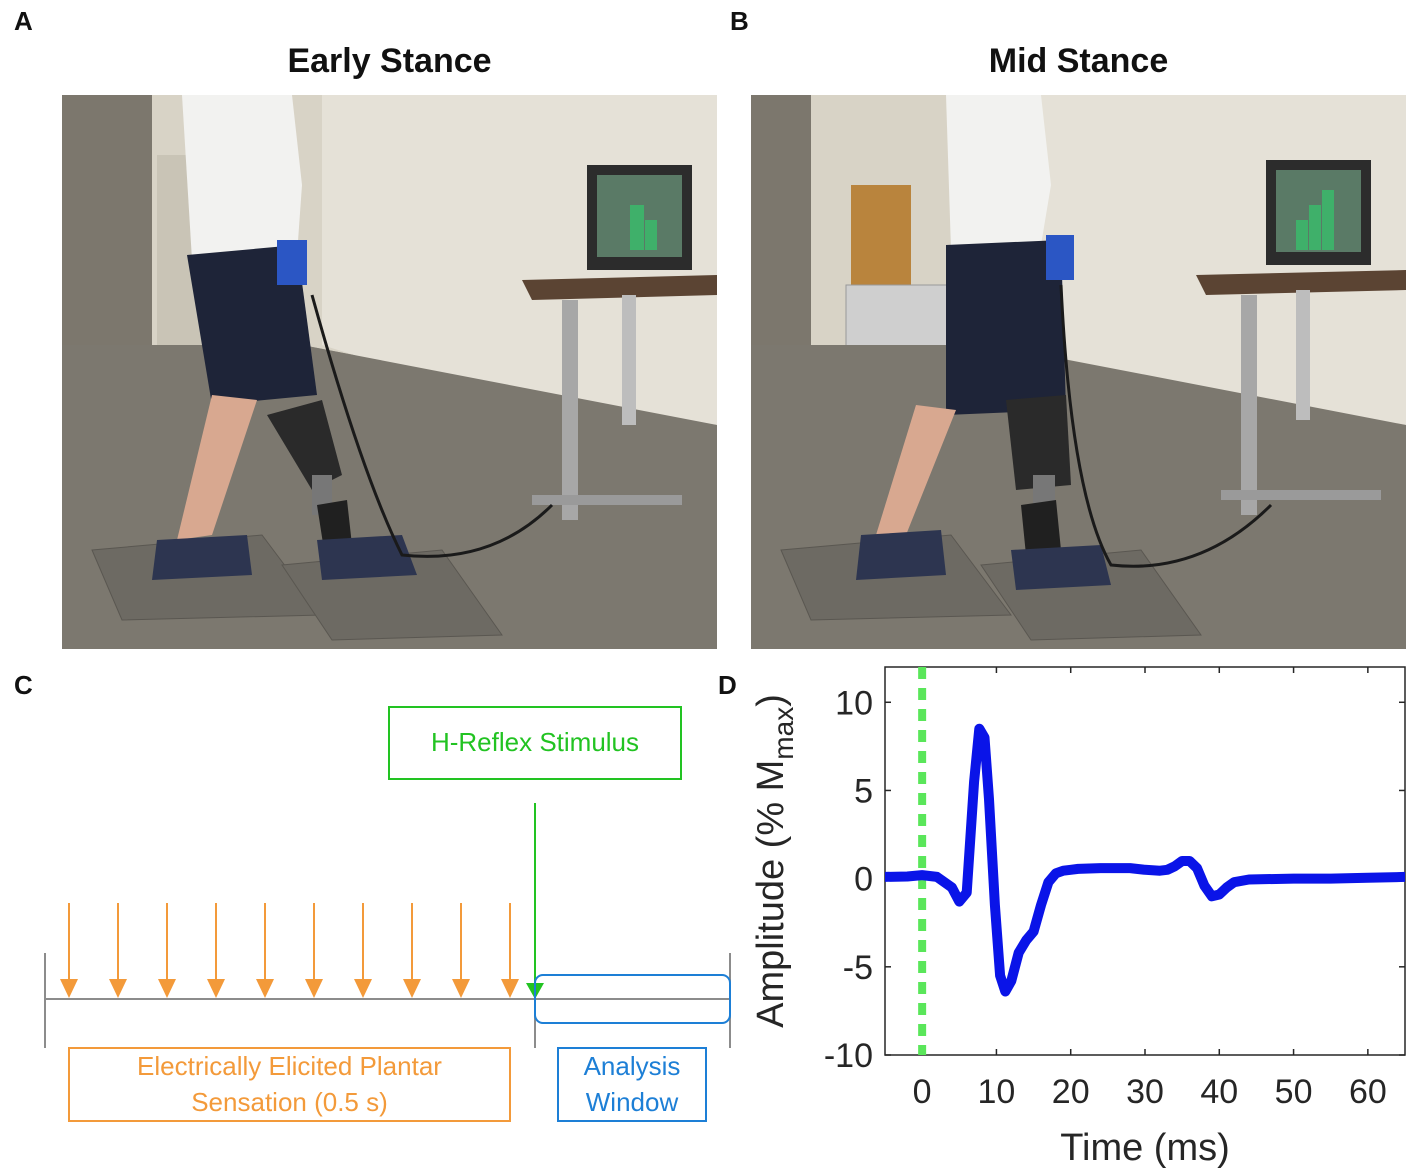 Image resolution: width=1418 pixels, height=1175 pixels. What do you see at coordinates (863, 791) in the screenshot?
I see `y-tick-label: 5` at bounding box center [863, 791].